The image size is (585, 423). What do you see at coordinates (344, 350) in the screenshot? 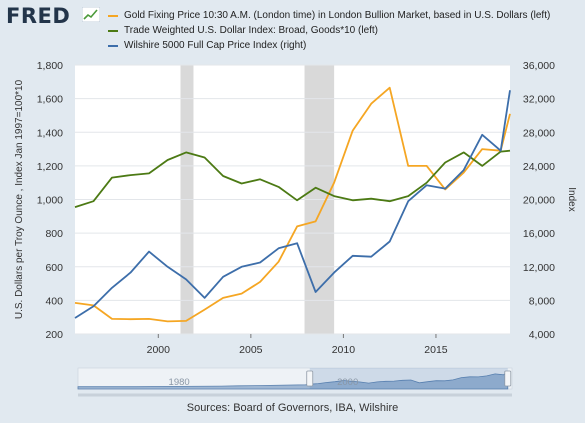
I see `x-tick-label: 2010` at bounding box center [344, 350].